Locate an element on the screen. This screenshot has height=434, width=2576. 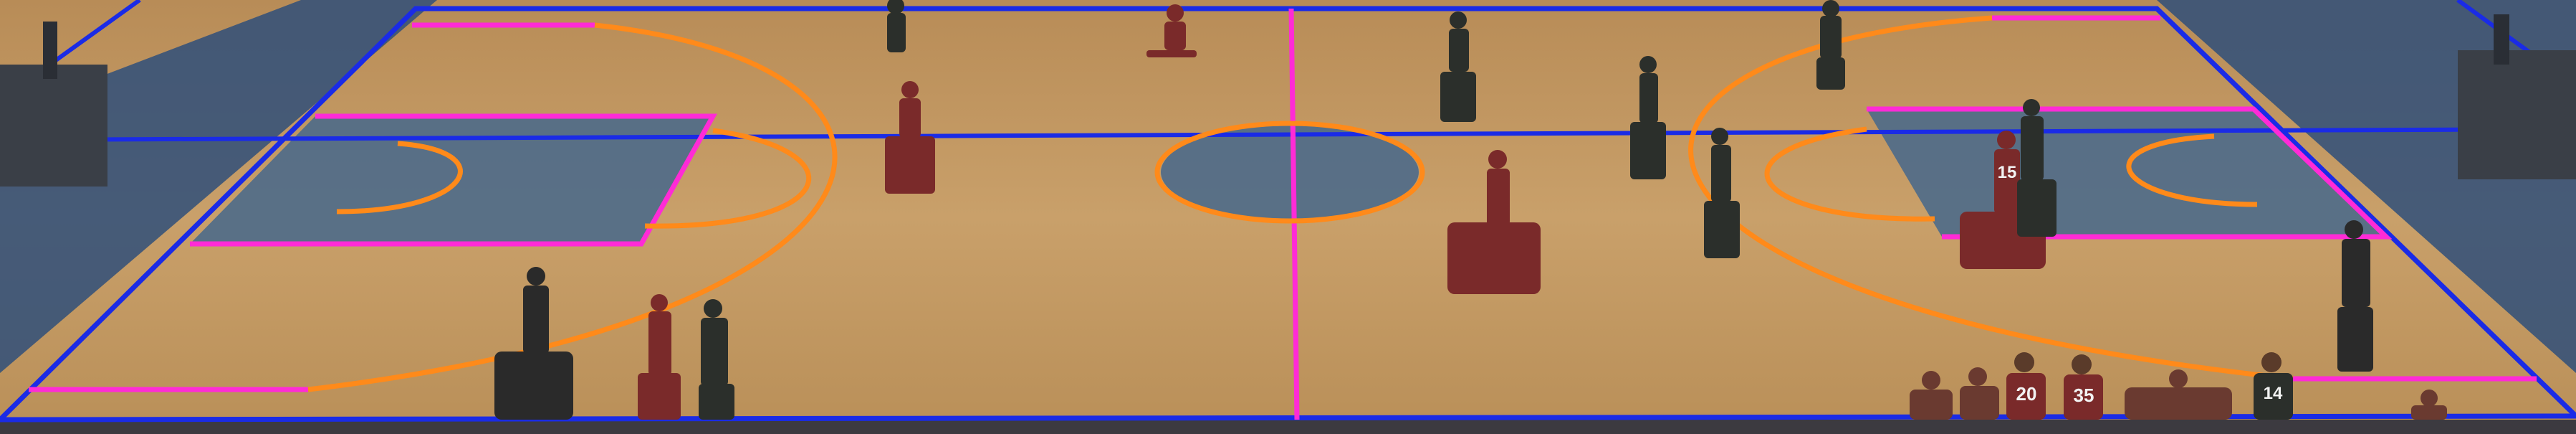
left-free-throw-arc is located at coordinates (728, 178).